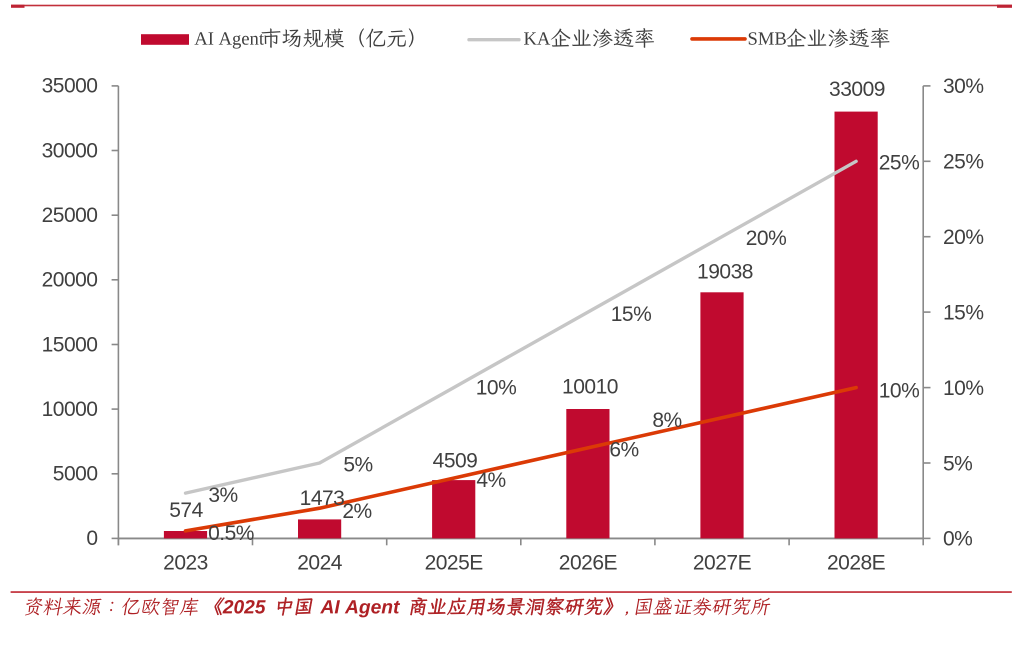 This screenshot has height=647, width=1020. What do you see at coordinates (185, 563) in the screenshot?
I see `svg-text: 2023` at bounding box center [185, 563].